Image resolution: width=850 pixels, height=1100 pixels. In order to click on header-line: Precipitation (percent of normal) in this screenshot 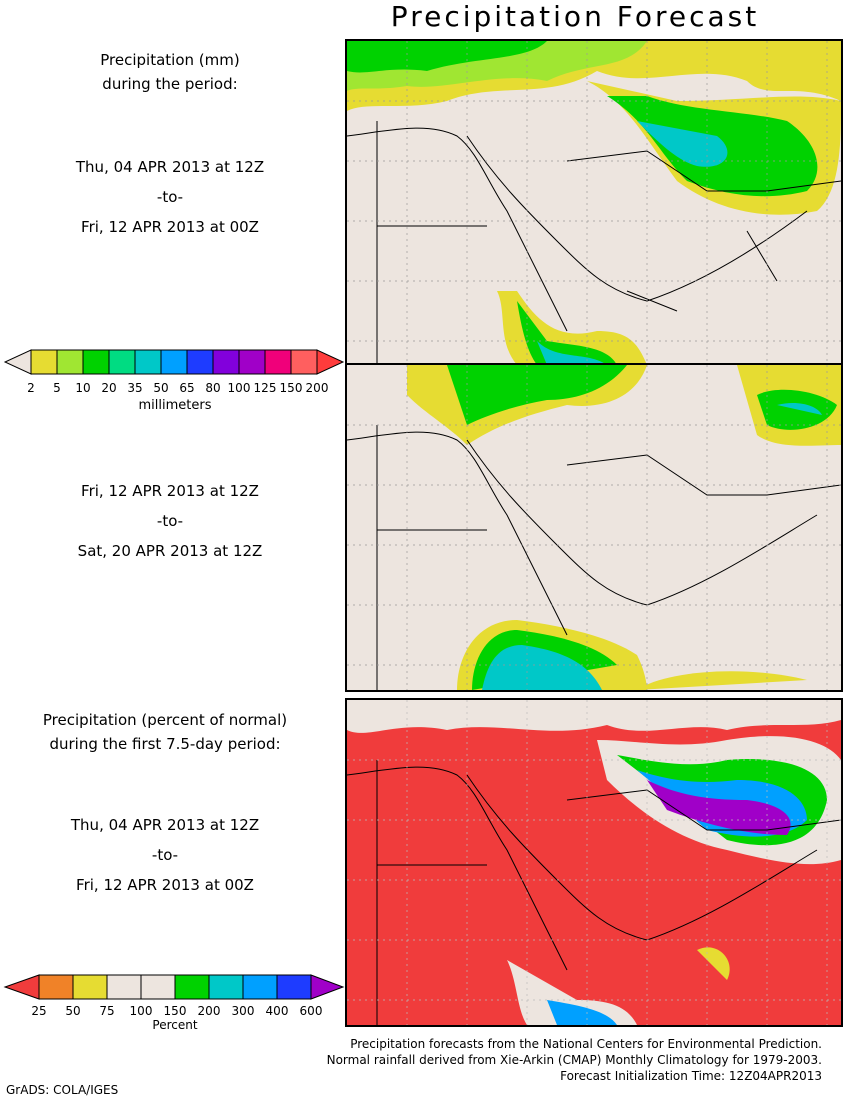, I will do `click(165, 720)`.